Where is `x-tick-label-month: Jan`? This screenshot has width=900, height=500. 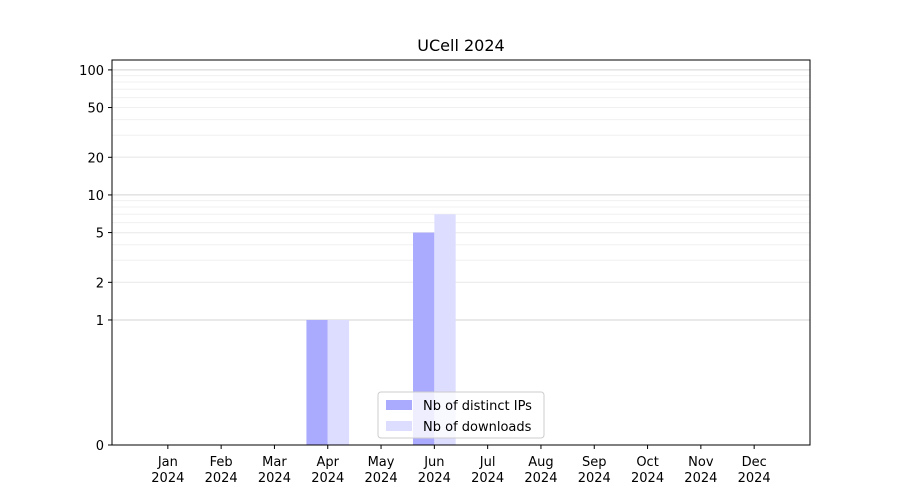
x-tick-label-month: Jan is located at coordinates (167, 462).